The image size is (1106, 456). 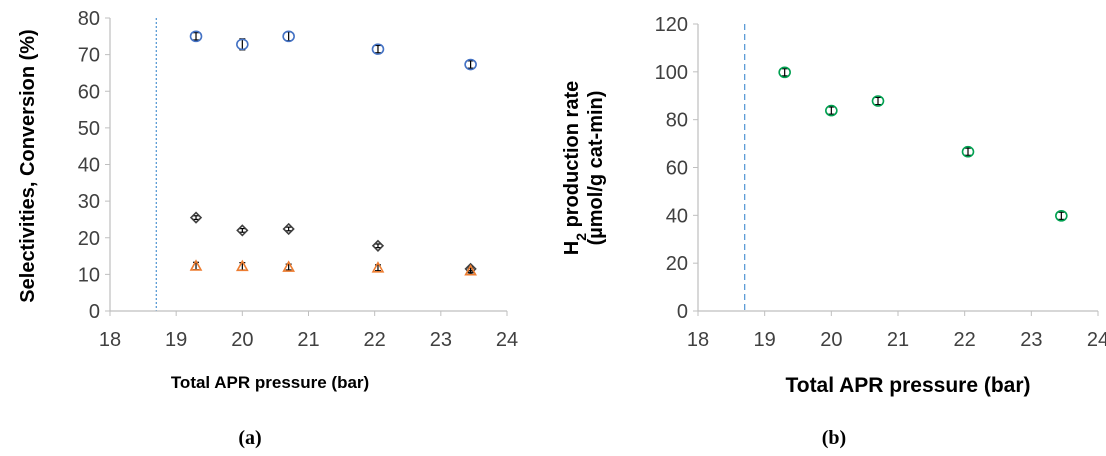 I want to click on y-ticks-a: 0 10 20 30 40 50 60 70 80, so click(x=94, y=165).